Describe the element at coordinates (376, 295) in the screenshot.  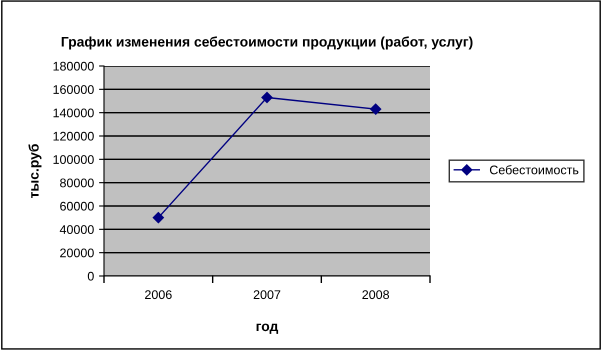
I see `x-tick-label: 2008` at that location.